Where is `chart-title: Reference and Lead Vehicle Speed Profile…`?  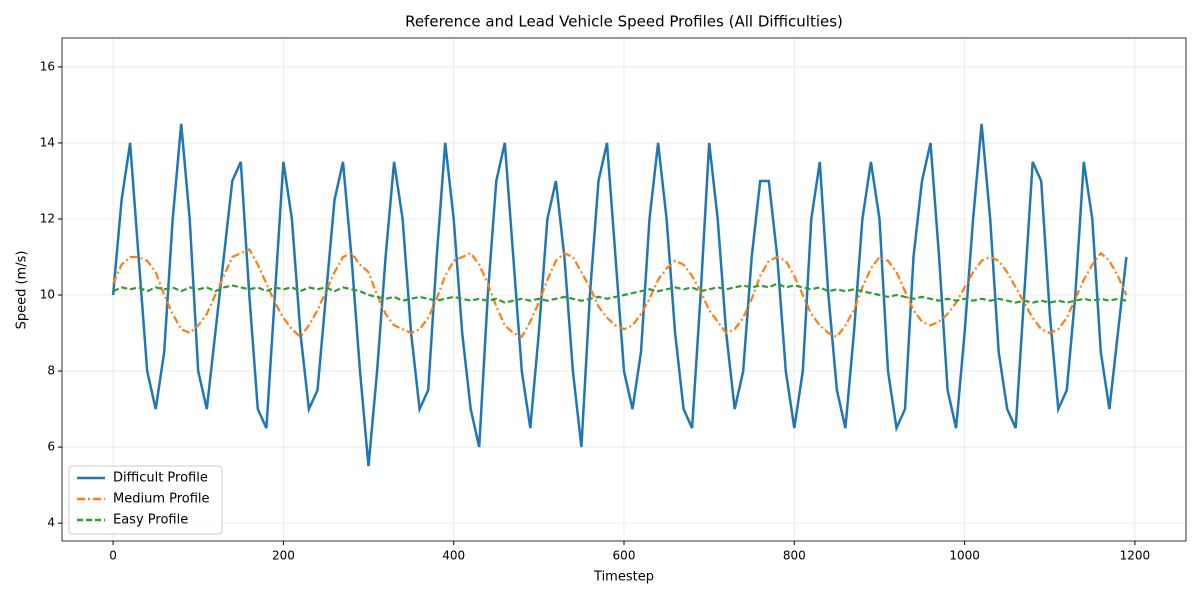
chart-title: Reference and Lead Vehicle Speed Profile… is located at coordinates (624, 22).